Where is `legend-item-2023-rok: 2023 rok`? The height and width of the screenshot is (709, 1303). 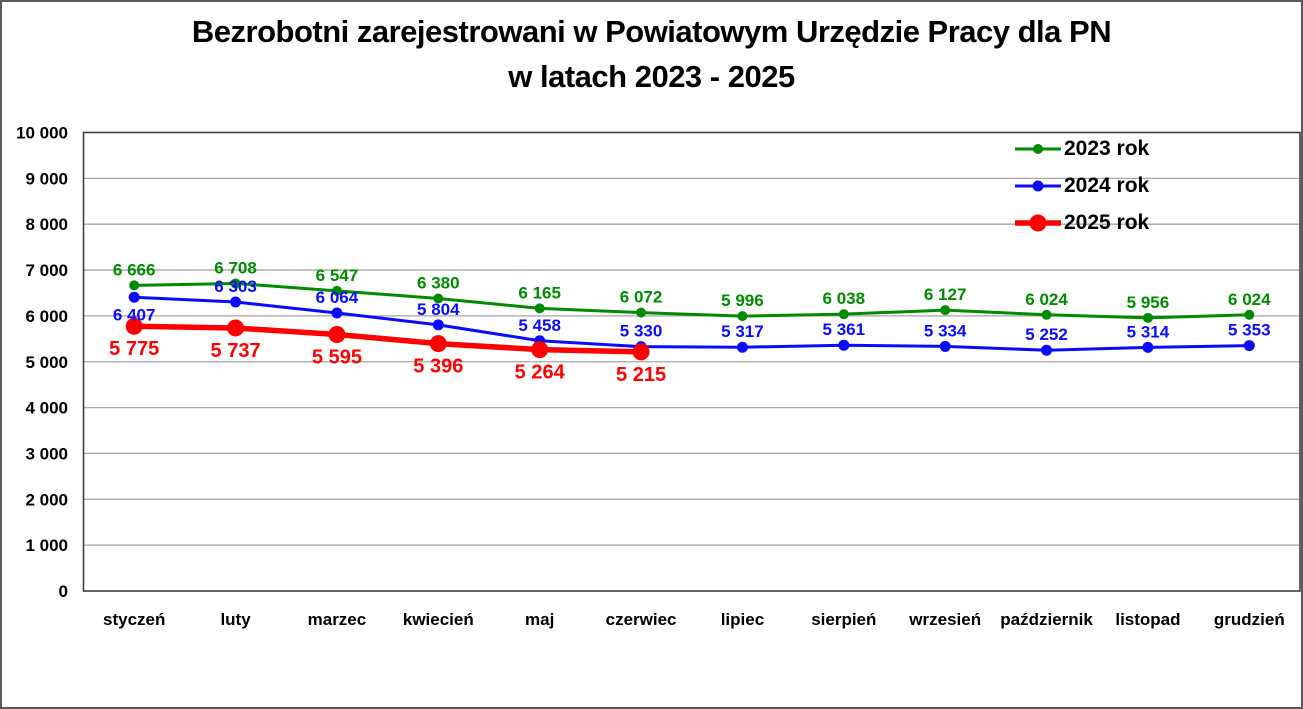
legend-item-2023-rok: 2023 rok is located at coordinates (1081, 148).